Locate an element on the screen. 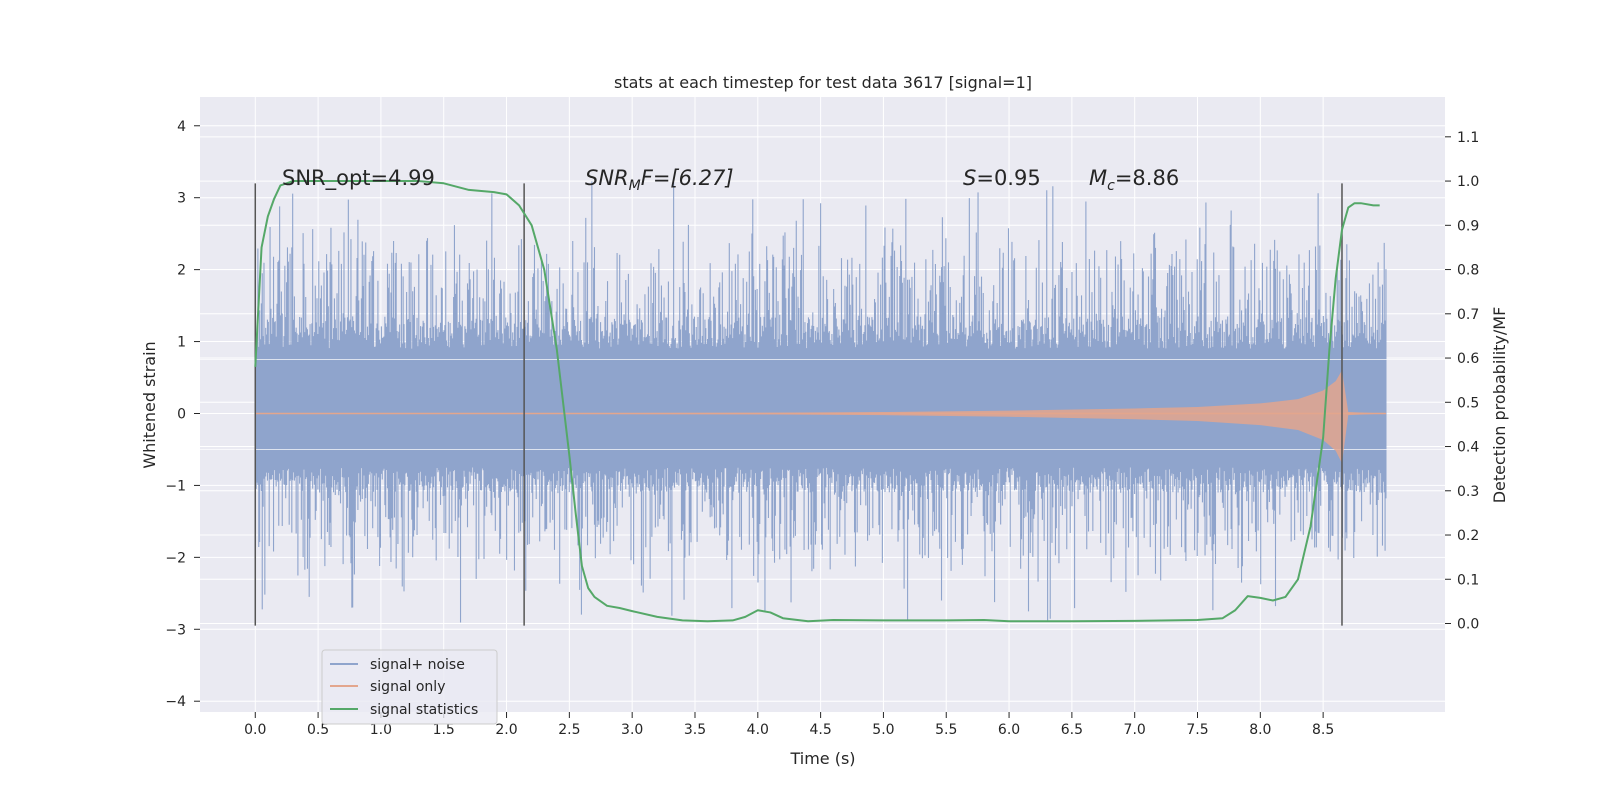 This screenshot has height=800, width=1600. y-tick-label: 1 is located at coordinates (181, 343).